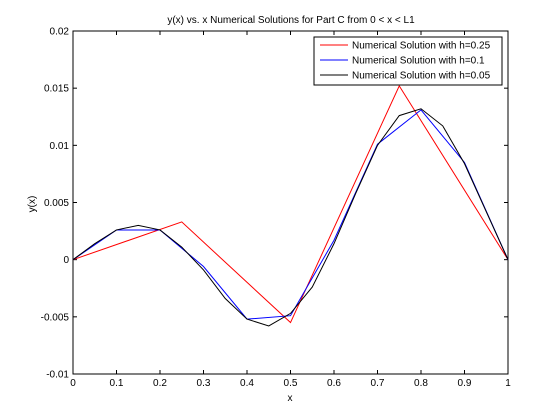  What do you see at coordinates (421, 46) in the screenshot?
I see `legend-label: Numerical Solution with h=0.25` at bounding box center [421, 46].